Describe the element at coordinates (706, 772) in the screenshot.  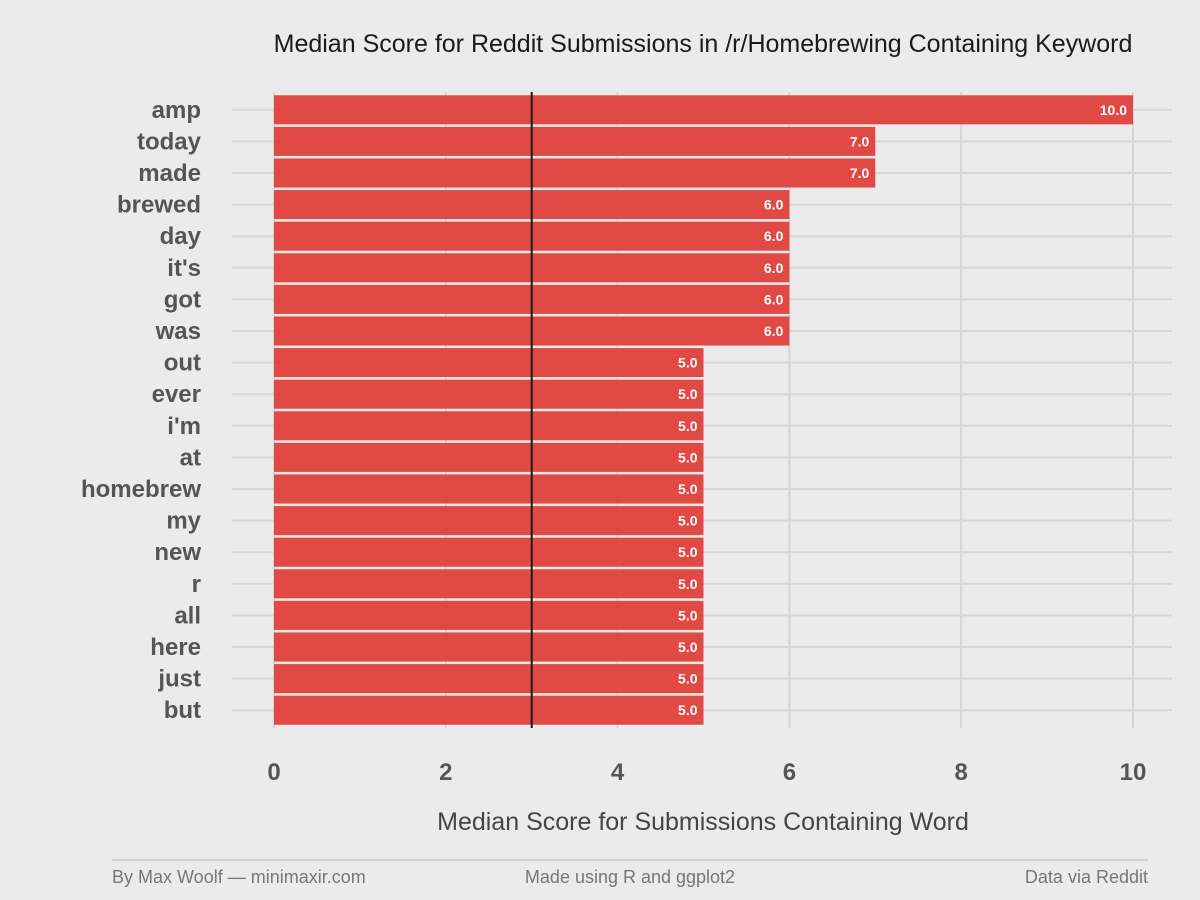
I see `x-axis-ticks: 0 2 4 6 8 10` at that location.